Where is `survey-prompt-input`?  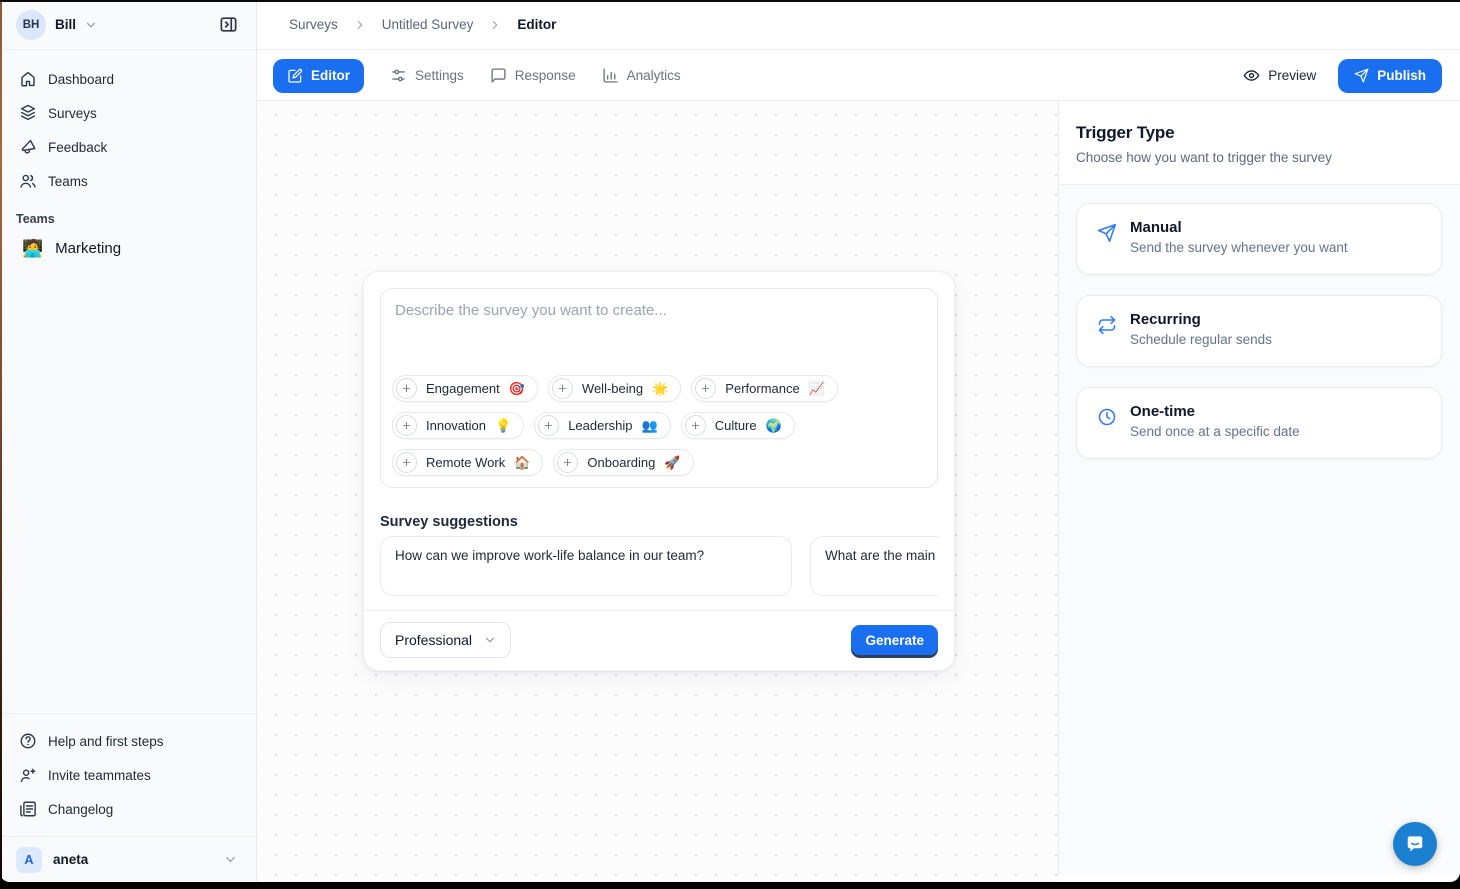 survey-prompt-input is located at coordinates (659, 339).